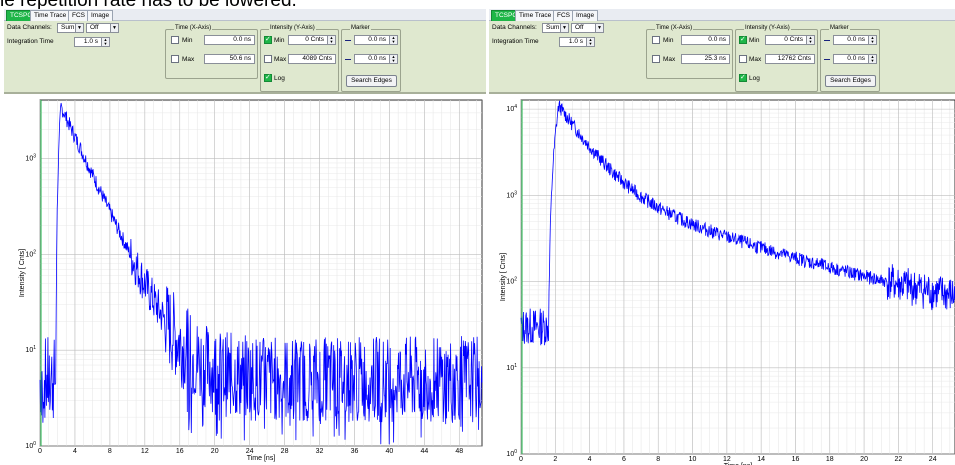 The height and width of the screenshot is (465, 955). I want to click on page-caption: le repetition rate has to be lowered., so click(148, 5).